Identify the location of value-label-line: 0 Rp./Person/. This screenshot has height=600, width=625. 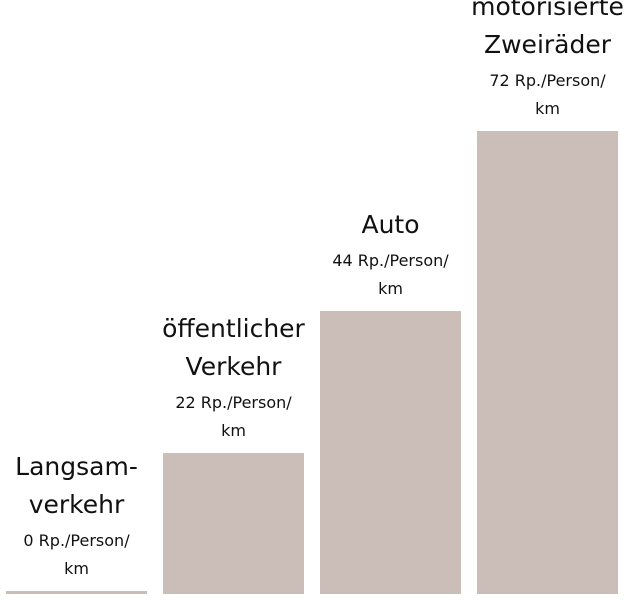
(76, 540).